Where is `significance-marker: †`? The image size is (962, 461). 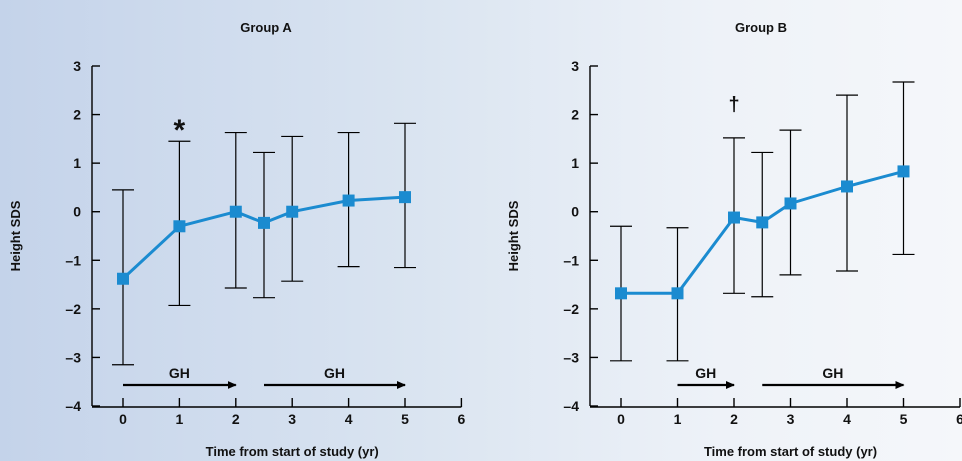 significance-marker: † is located at coordinates (733, 105).